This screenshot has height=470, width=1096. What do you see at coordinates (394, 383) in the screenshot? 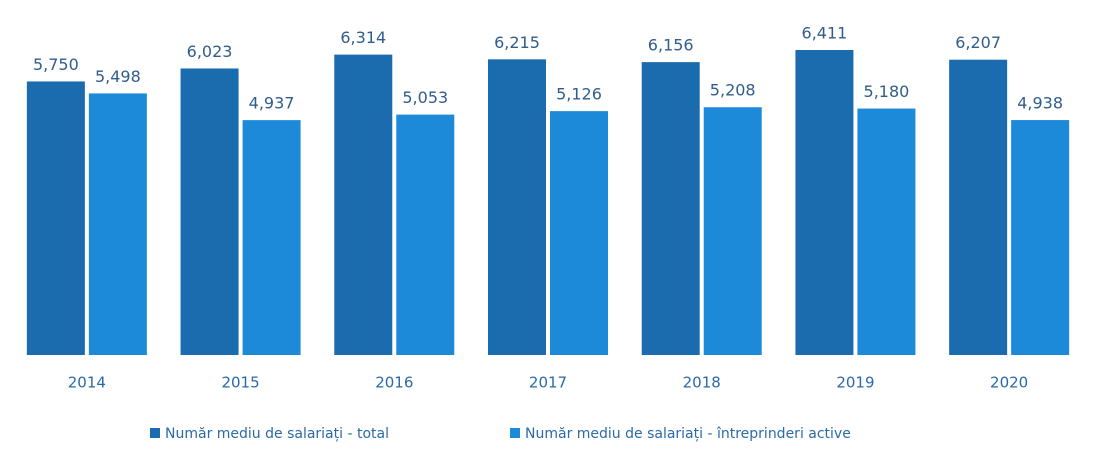
I see `x-tick-label: 2016` at bounding box center [394, 383].